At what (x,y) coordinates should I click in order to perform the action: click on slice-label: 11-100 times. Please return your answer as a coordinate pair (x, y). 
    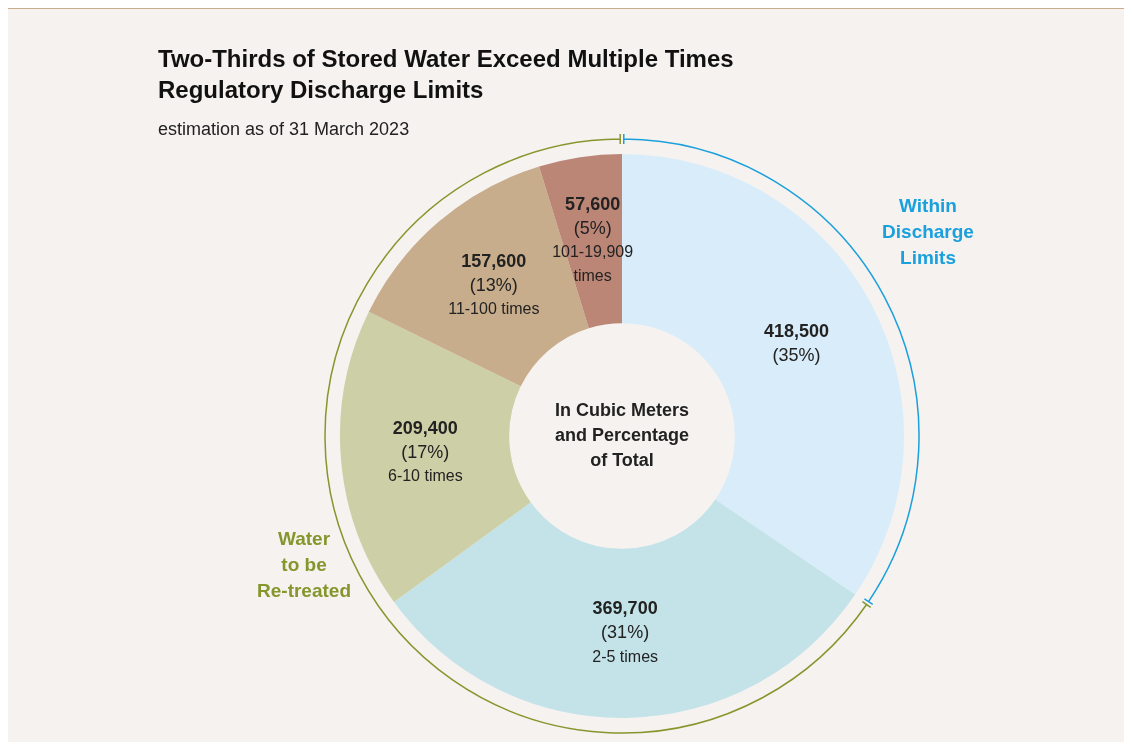
    Looking at the image, I should click on (494, 309).